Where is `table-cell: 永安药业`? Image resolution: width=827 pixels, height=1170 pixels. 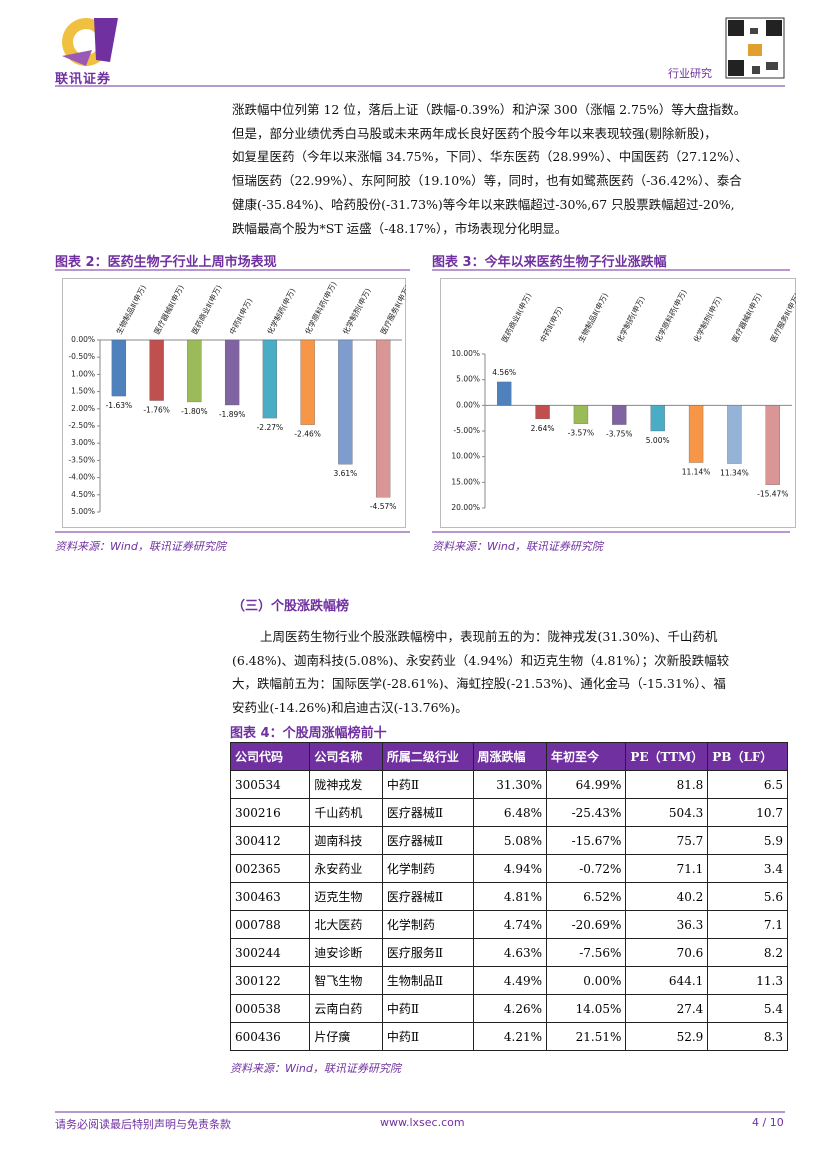
table-cell: 永安药业 is located at coordinates (346, 868).